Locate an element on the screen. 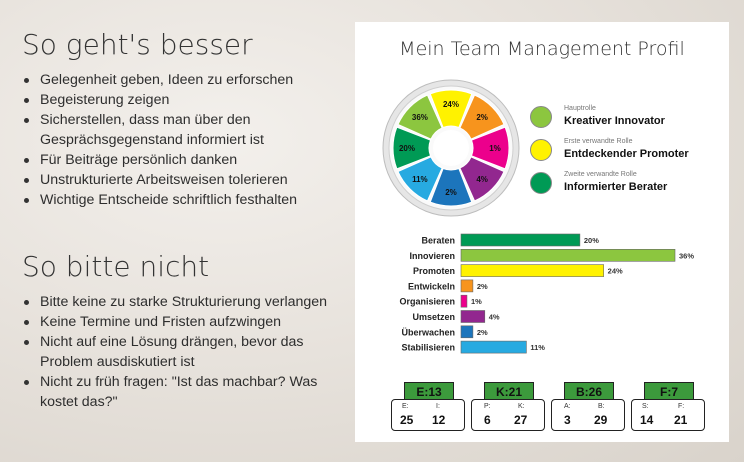 This screenshot has width=744, height=462. wheel-segment-label: 1% is located at coordinates (495, 148).